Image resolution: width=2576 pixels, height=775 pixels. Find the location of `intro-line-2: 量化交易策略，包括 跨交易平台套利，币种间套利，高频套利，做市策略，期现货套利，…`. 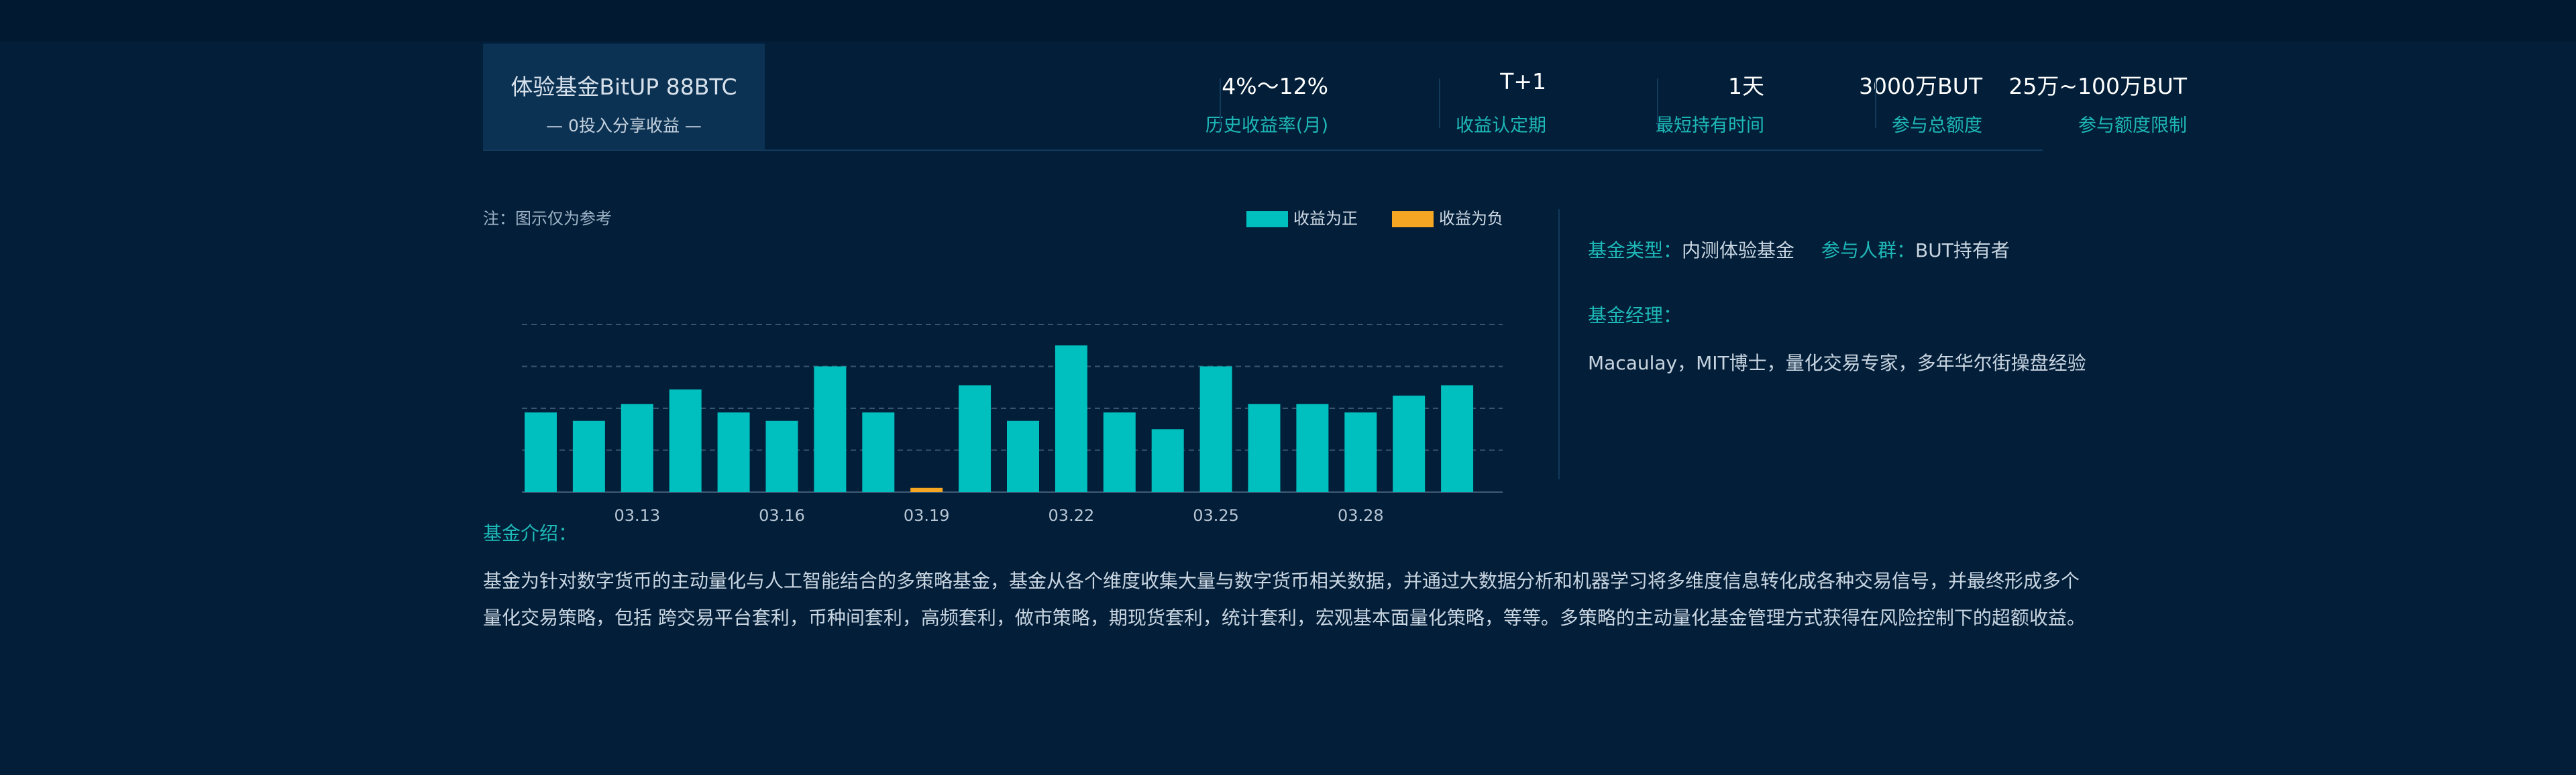

intro-line-2: 量化交易策略，包括 跨交易平台套利，币种间套利，高频套利，做市策略，期现货套利，… is located at coordinates (1284, 618).